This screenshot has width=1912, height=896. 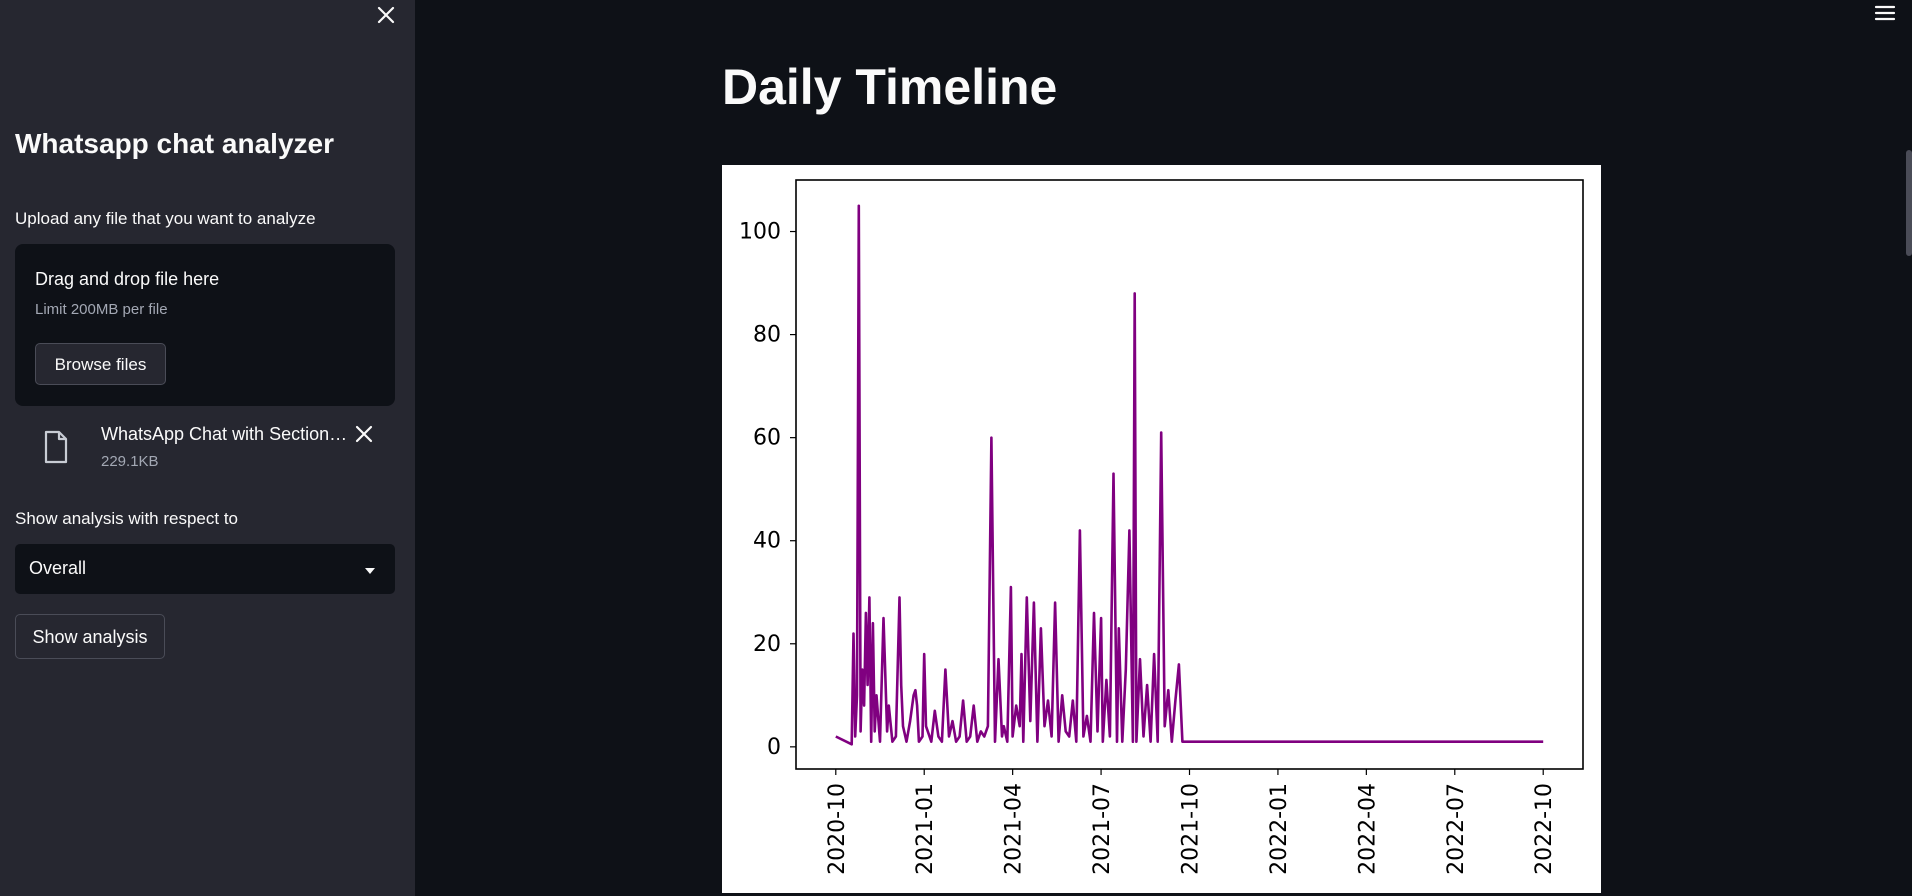 I want to click on file-size: 229.1KB, so click(x=130, y=461).